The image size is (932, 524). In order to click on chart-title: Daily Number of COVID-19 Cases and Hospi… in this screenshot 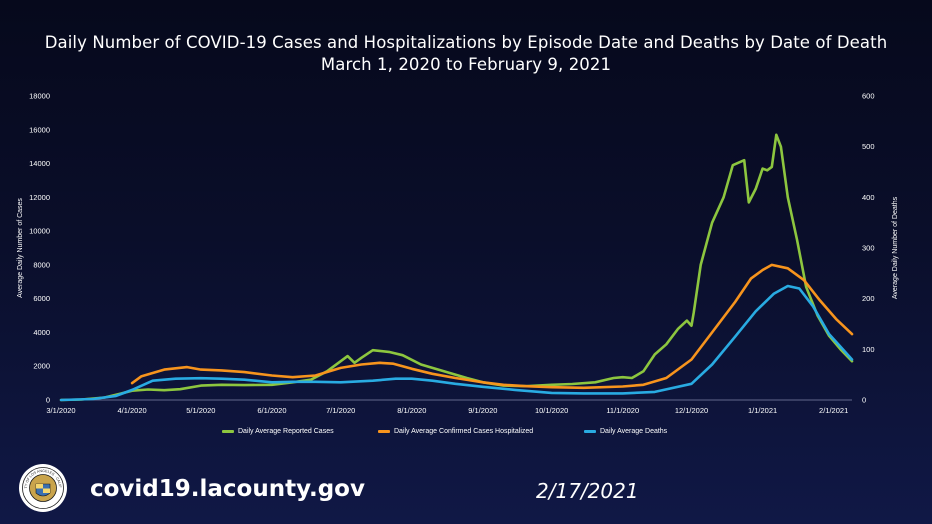, I will do `click(466, 42)`.